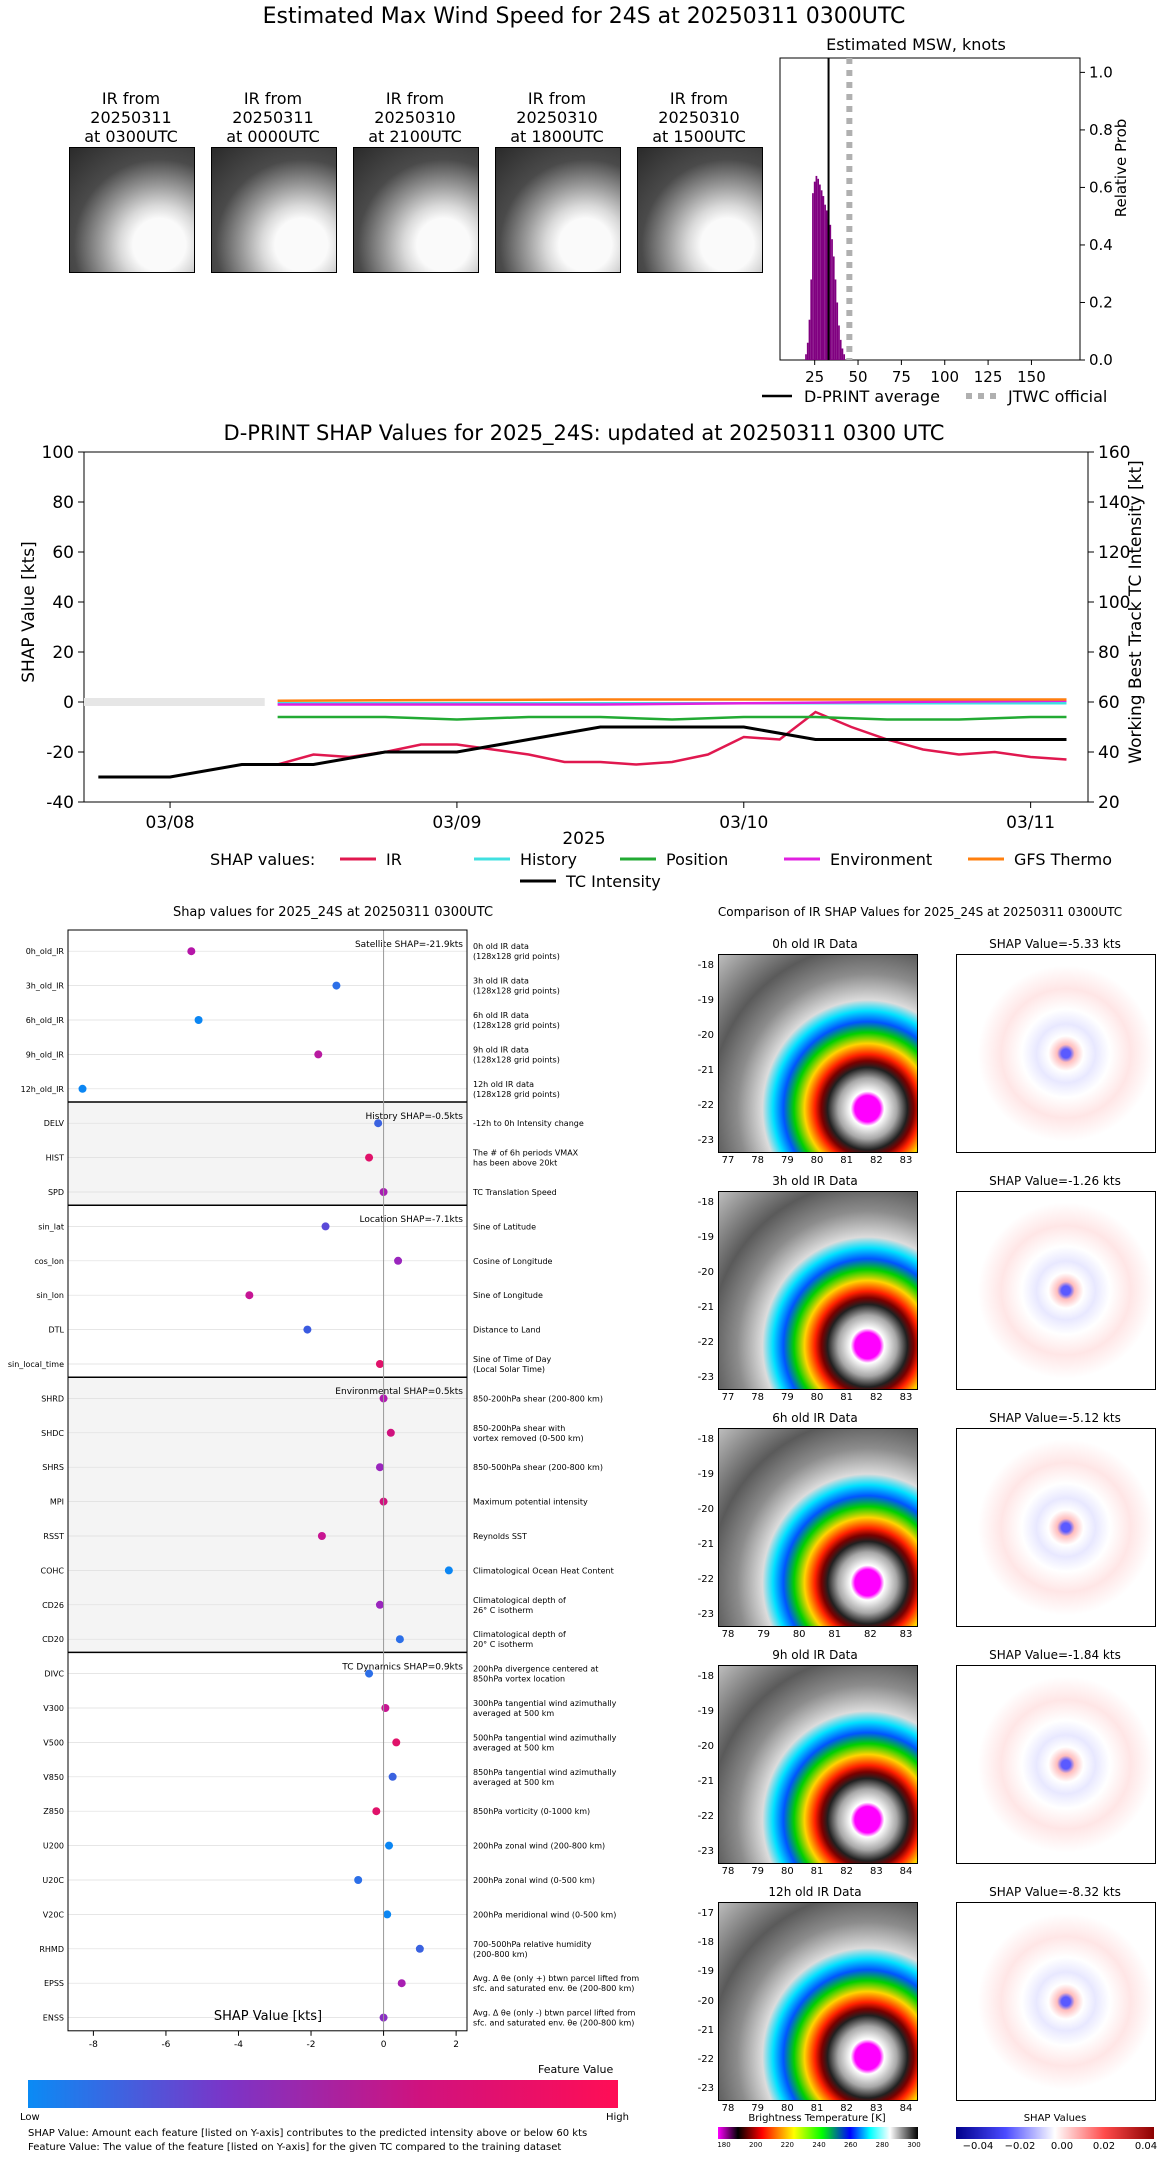  What do you see at coordinates (513, 1747) in the screenshot?
I see `feature-description: averaged at 500 km` at bounding box center [513, 1747].